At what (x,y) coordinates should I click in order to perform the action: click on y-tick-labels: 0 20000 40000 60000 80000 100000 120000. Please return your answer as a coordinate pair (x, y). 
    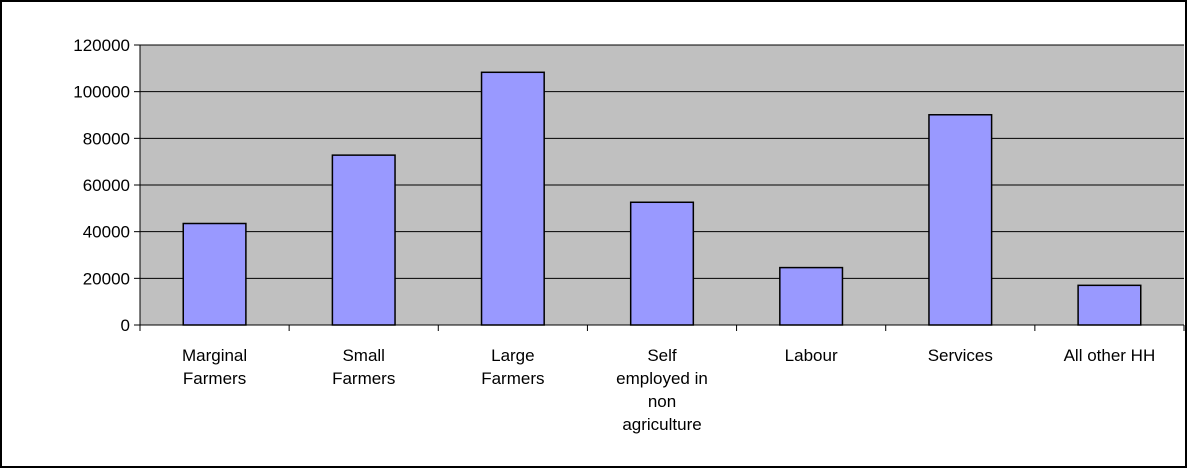
    Looking at the image, I should click on (101, 185).